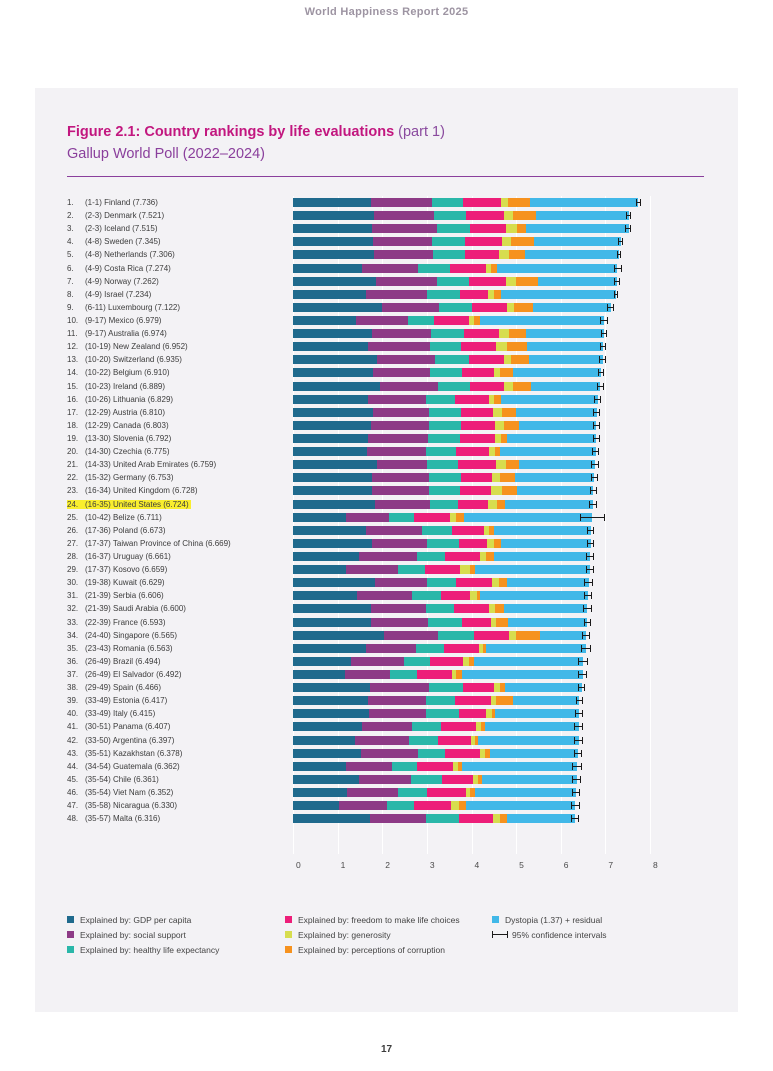 Image resolution: width=773 pixels, height=1071 pixels. I want to click on row-country-label: (16-37) Uruguay (6.661), so click(128, 556).